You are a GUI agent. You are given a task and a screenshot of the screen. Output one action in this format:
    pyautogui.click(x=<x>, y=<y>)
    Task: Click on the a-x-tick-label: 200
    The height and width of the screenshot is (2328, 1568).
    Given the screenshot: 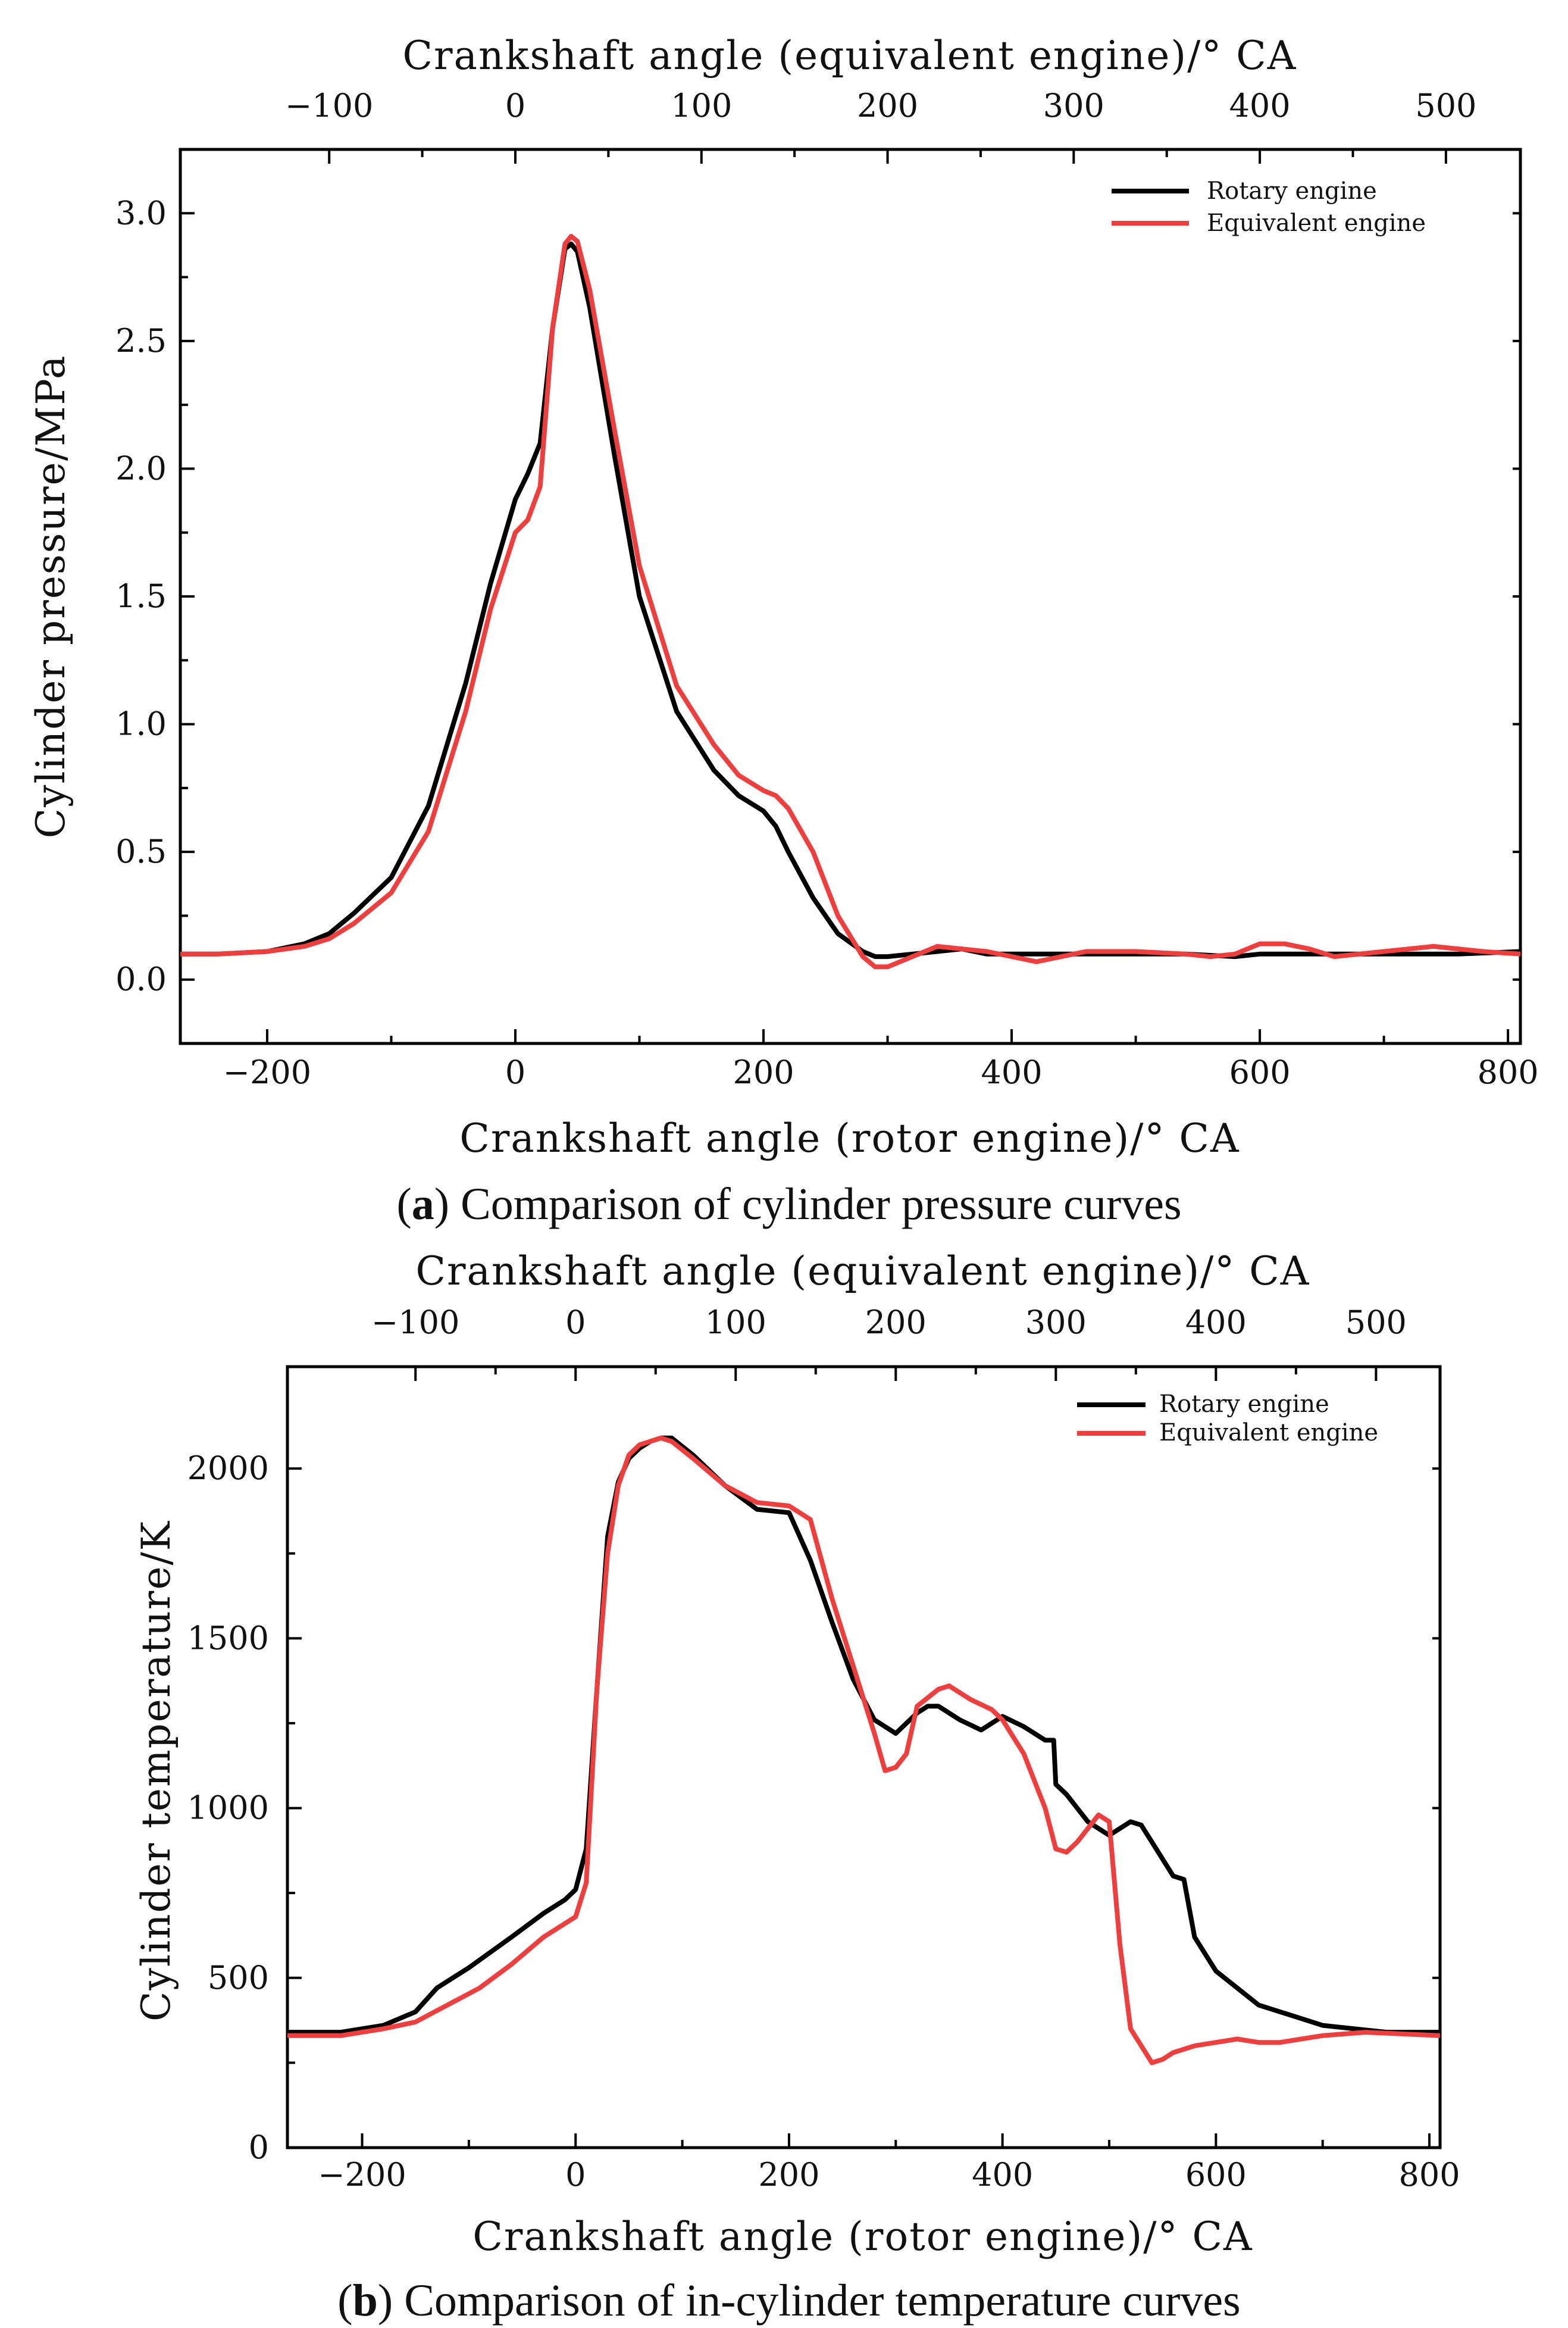 What is the action you would take?
    pyautogui.click(x=763, y=1072)
    